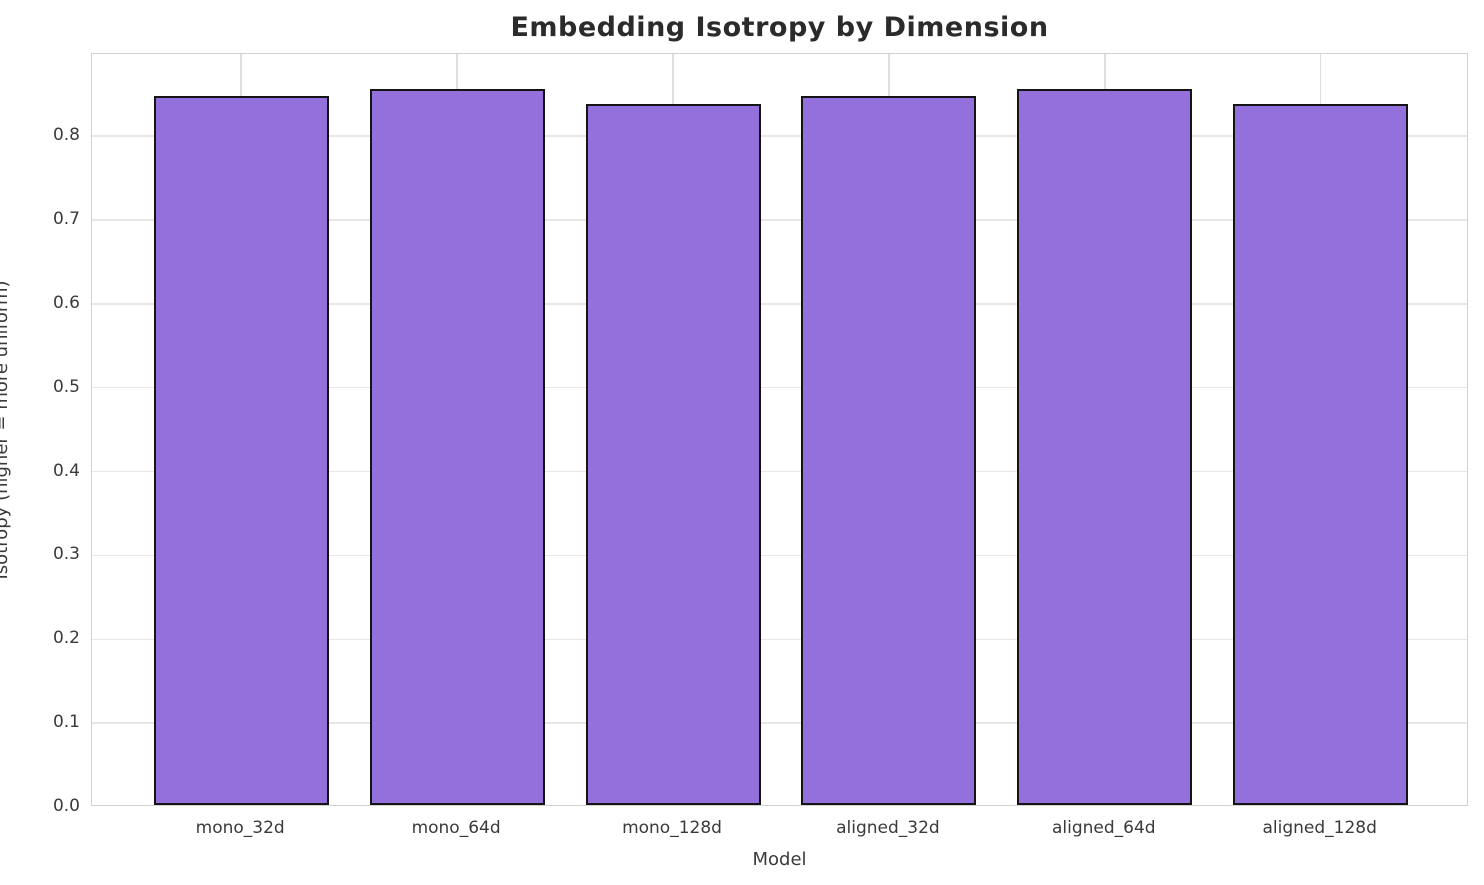  What do you see at coordinates (889, 450) in the screenshot?
I see `bar-aligned_32d` at bounding box center [889, 450].